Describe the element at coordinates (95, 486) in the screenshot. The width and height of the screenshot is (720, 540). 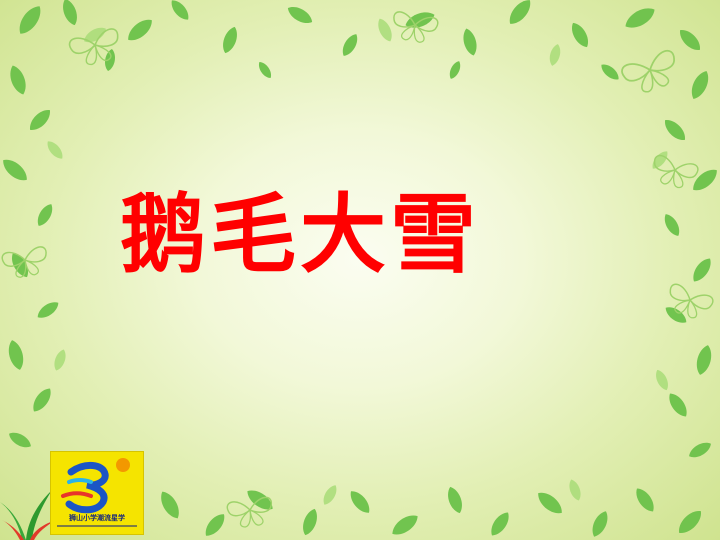
I see `logo-emblem-icon` at that location.